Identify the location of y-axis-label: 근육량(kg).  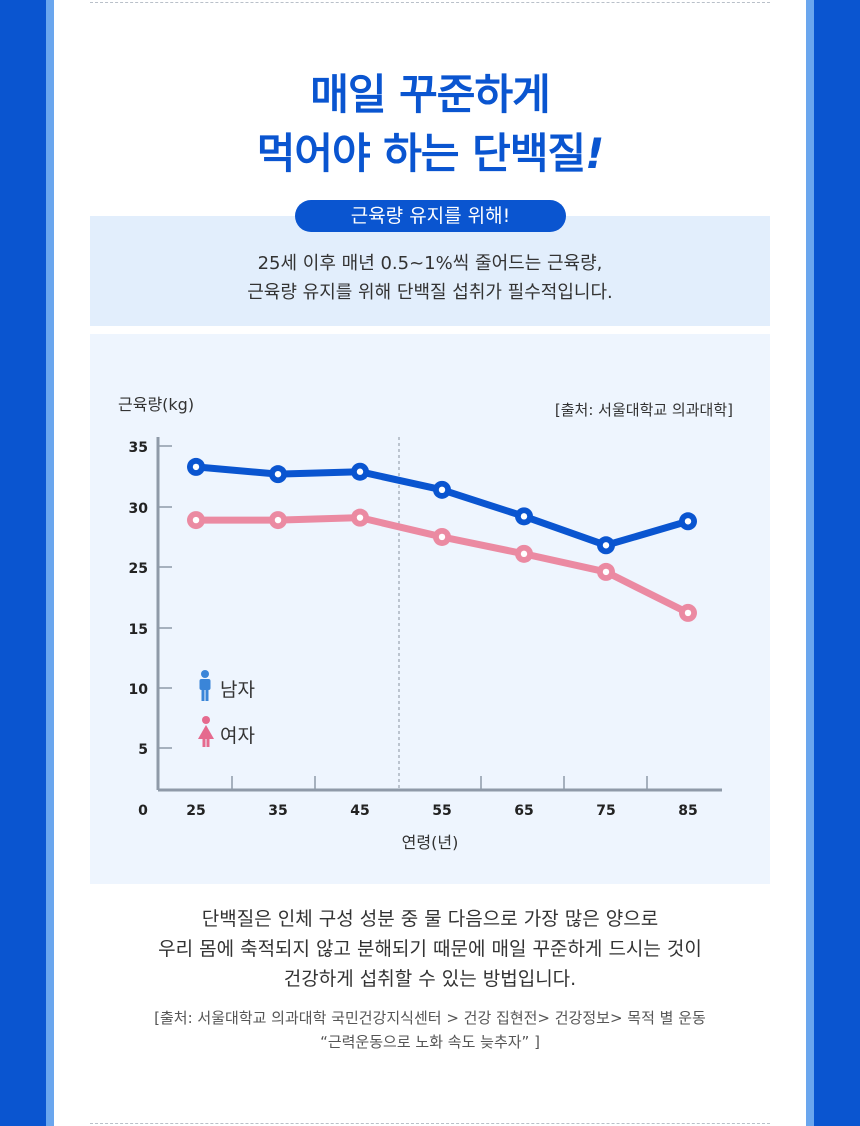
(156, 404).